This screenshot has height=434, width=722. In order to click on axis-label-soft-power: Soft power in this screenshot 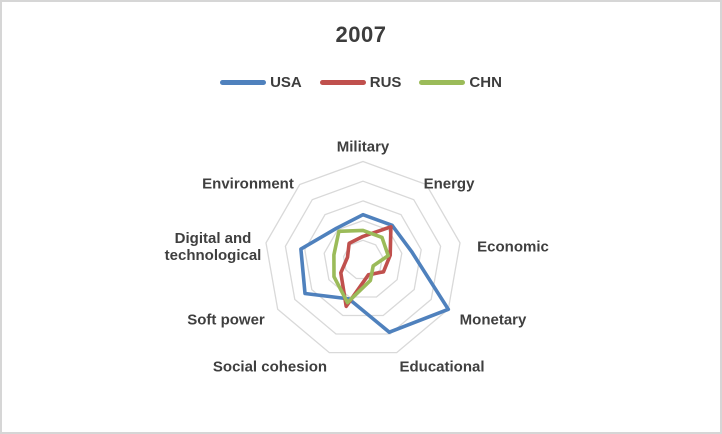, I will do `click(226, 320)`.